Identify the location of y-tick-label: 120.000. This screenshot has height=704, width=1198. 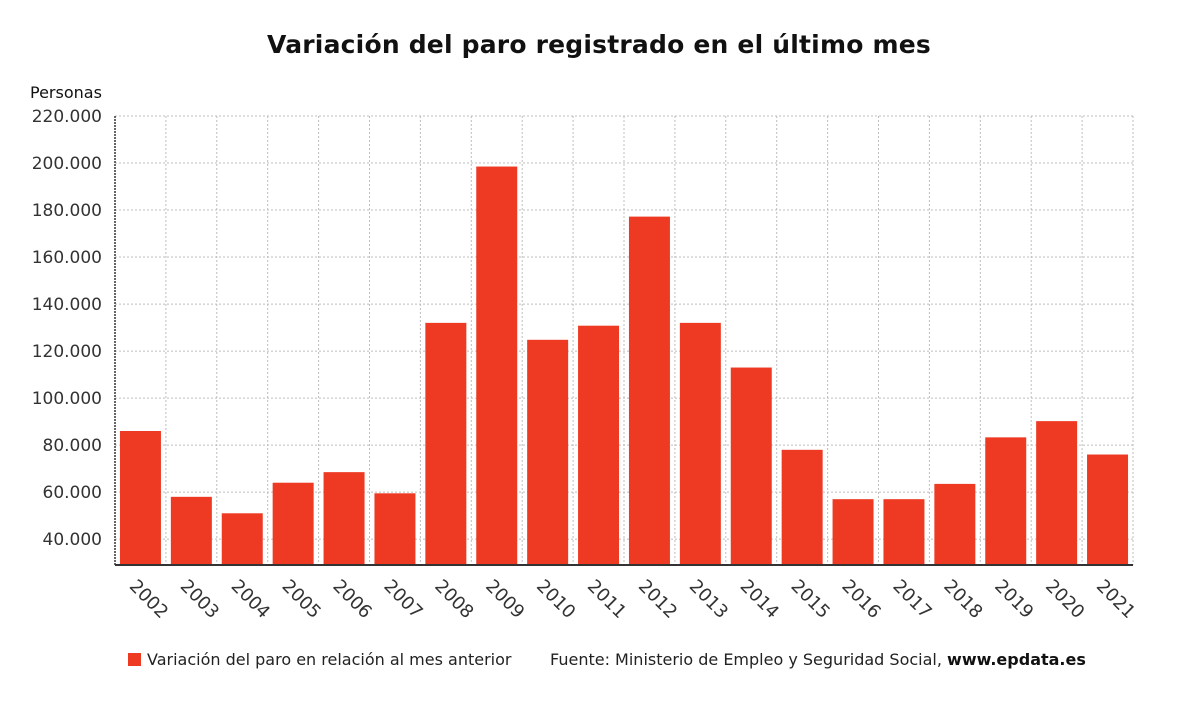
(67, 352).